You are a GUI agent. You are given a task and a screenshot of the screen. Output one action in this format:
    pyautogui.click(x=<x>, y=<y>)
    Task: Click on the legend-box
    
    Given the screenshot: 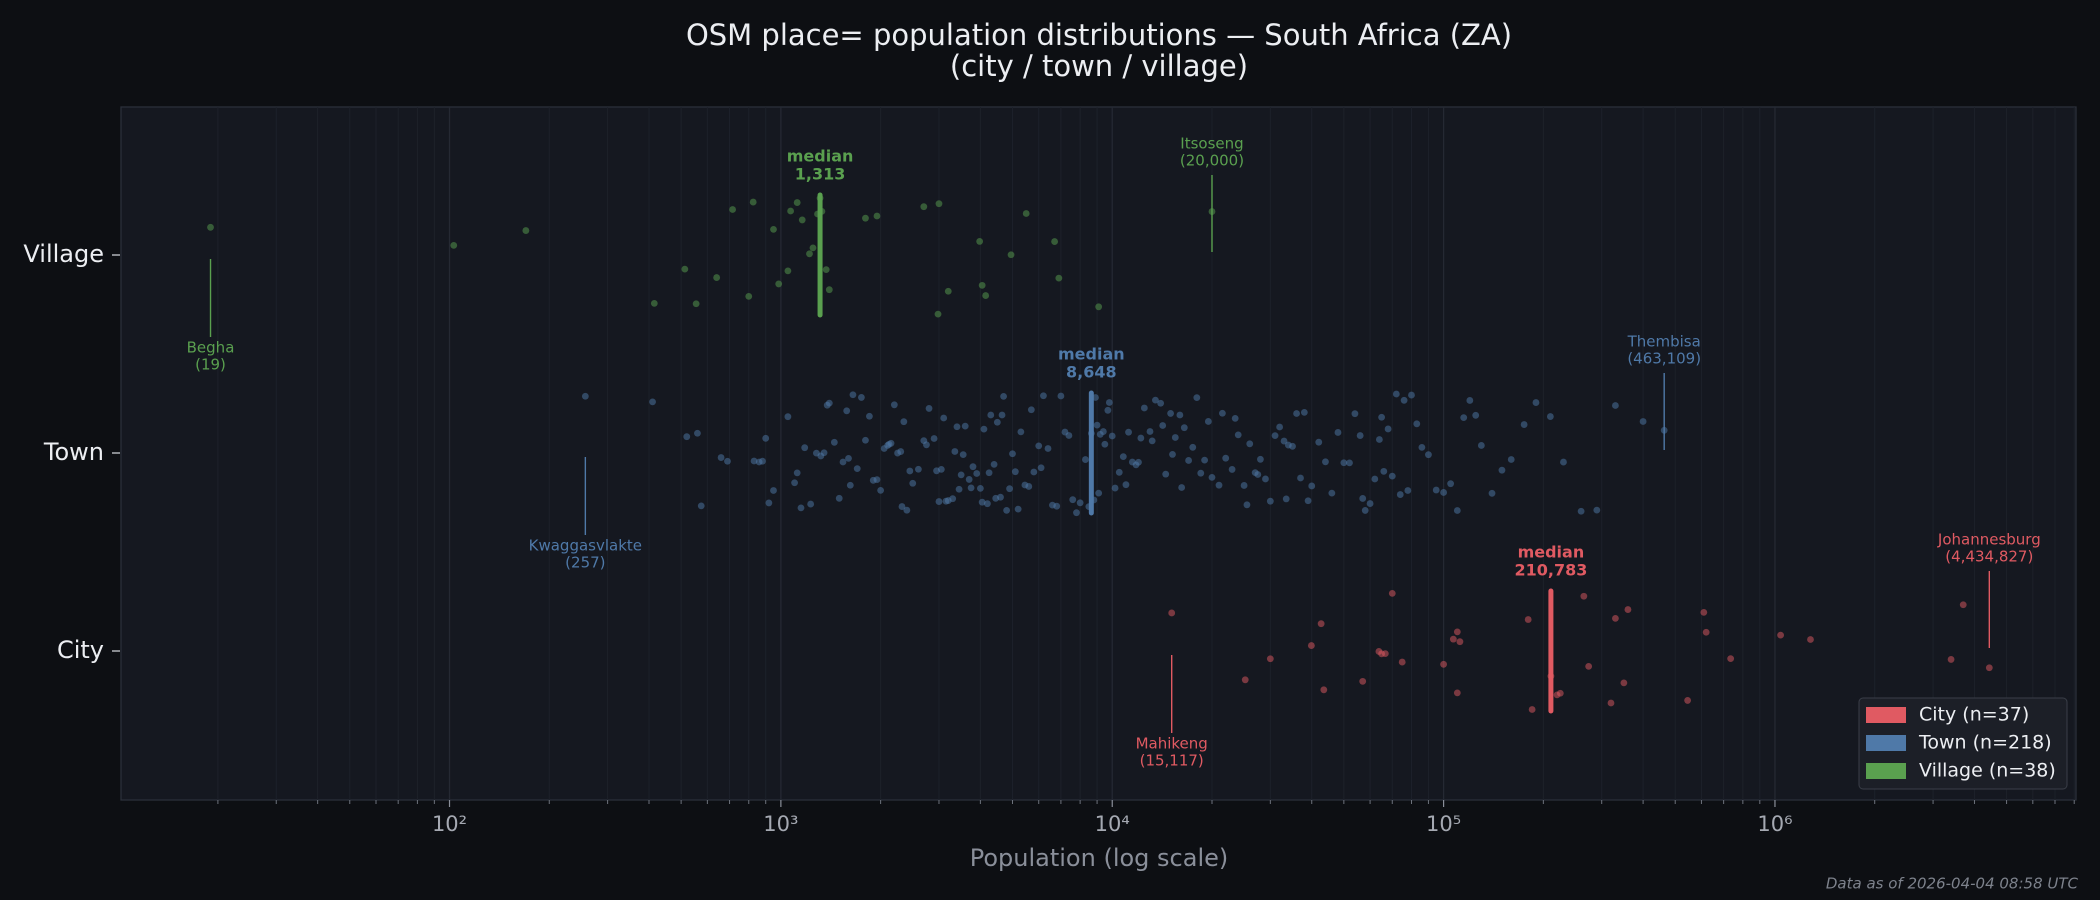 What is the action you would take?
    pyautogui.click(x=1963, y=743)
    